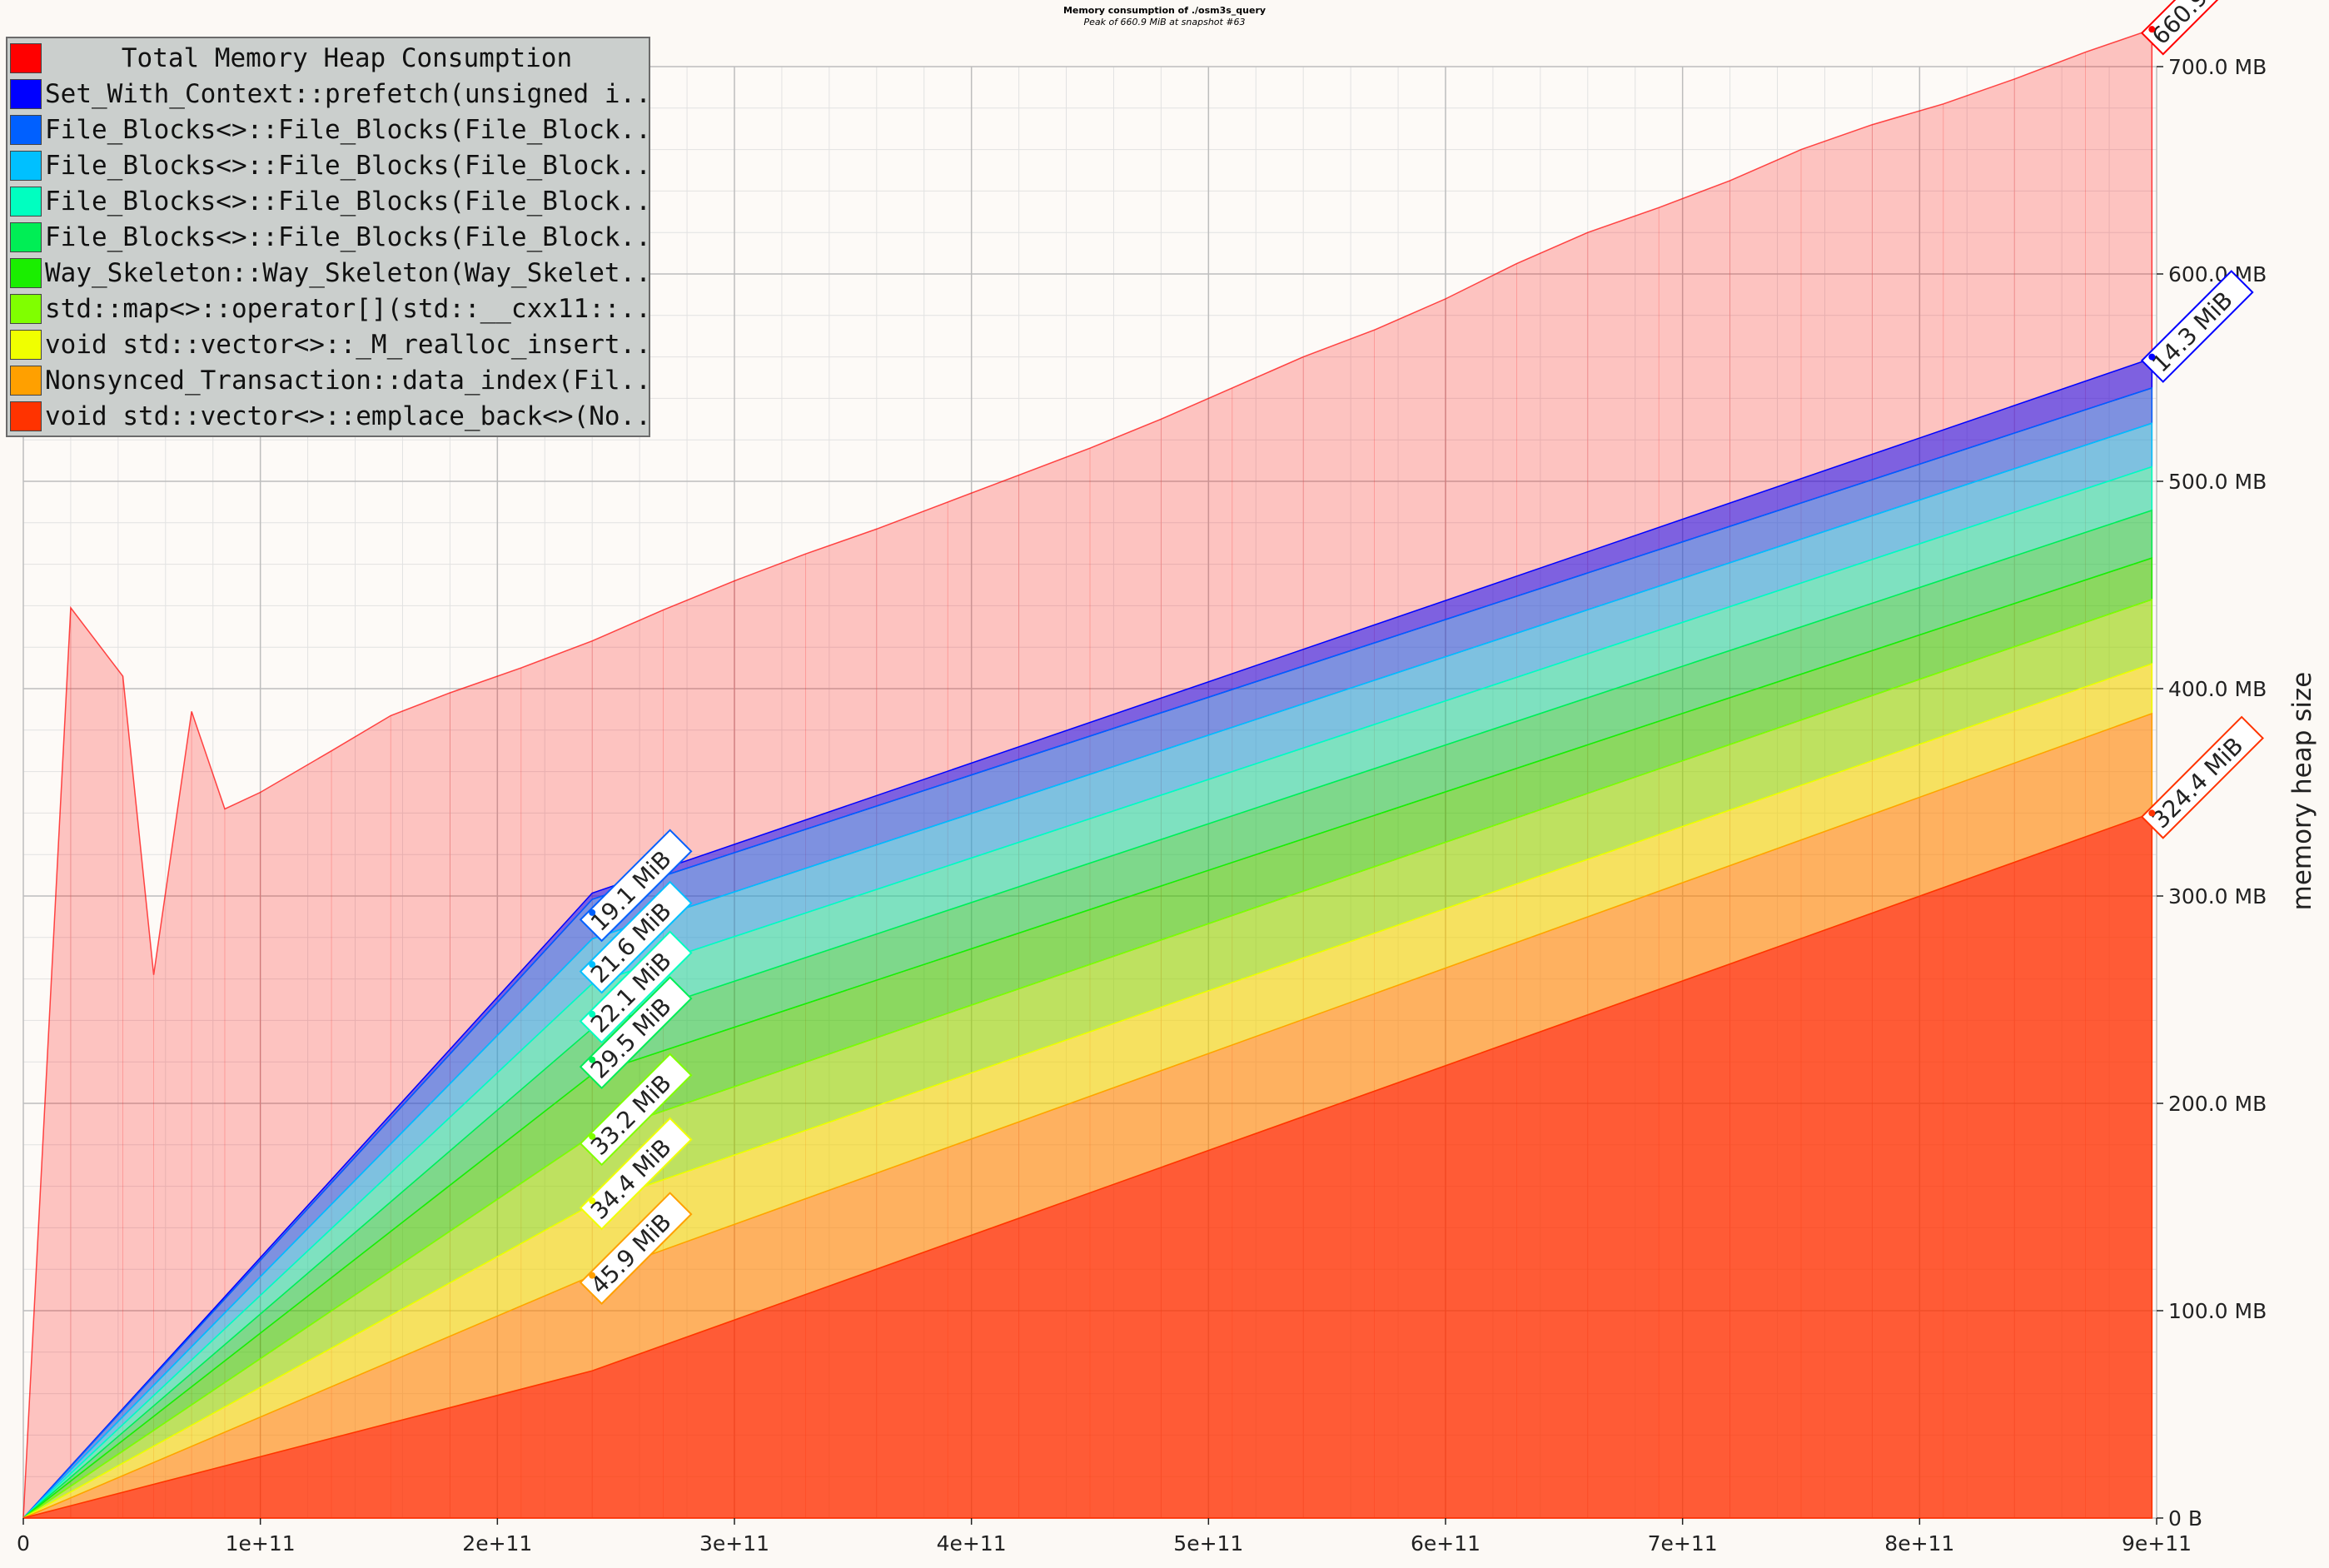 This screenshot has width=2329, height=1568. I want to click on x-tick-label: 2e+11, so click(497, 1543).